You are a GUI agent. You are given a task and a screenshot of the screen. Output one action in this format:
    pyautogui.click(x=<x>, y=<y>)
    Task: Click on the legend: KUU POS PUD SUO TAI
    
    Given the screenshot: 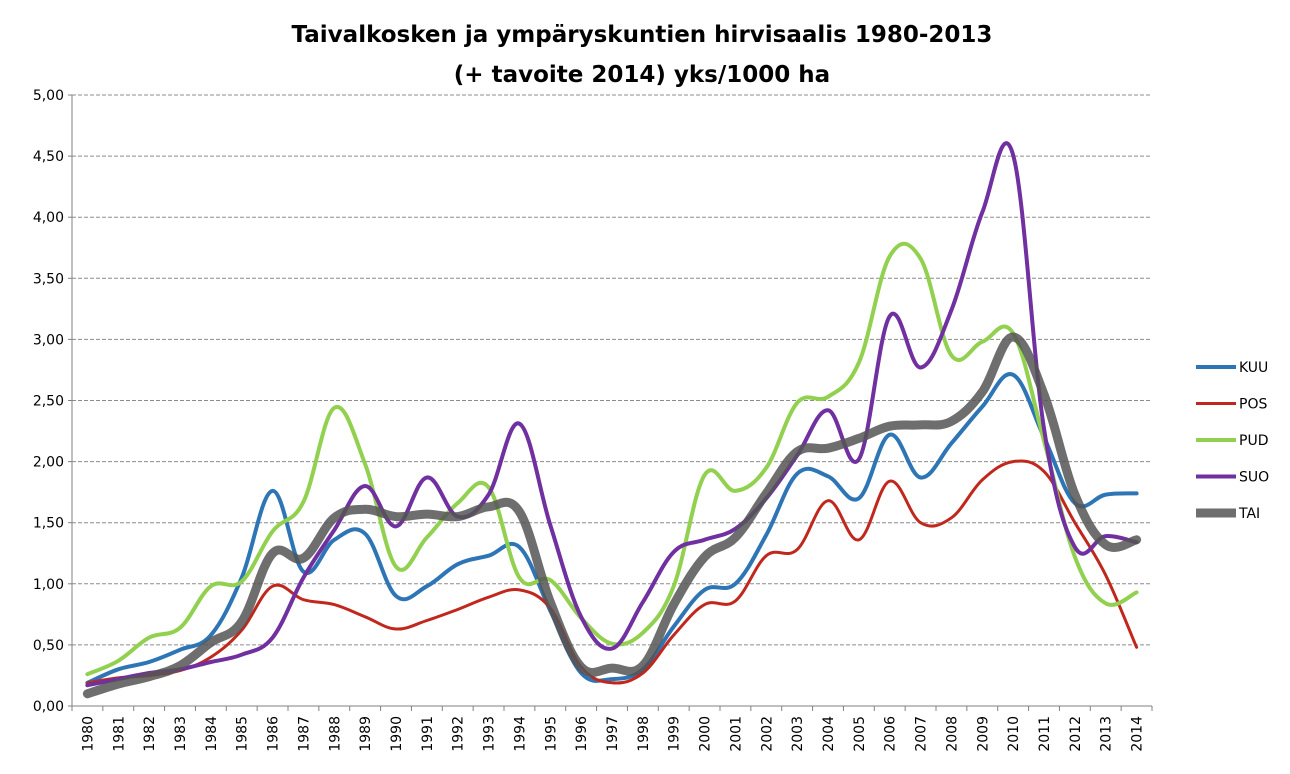 What is the action you would take?
    pyautogui.click(x=1232, y=441)
    